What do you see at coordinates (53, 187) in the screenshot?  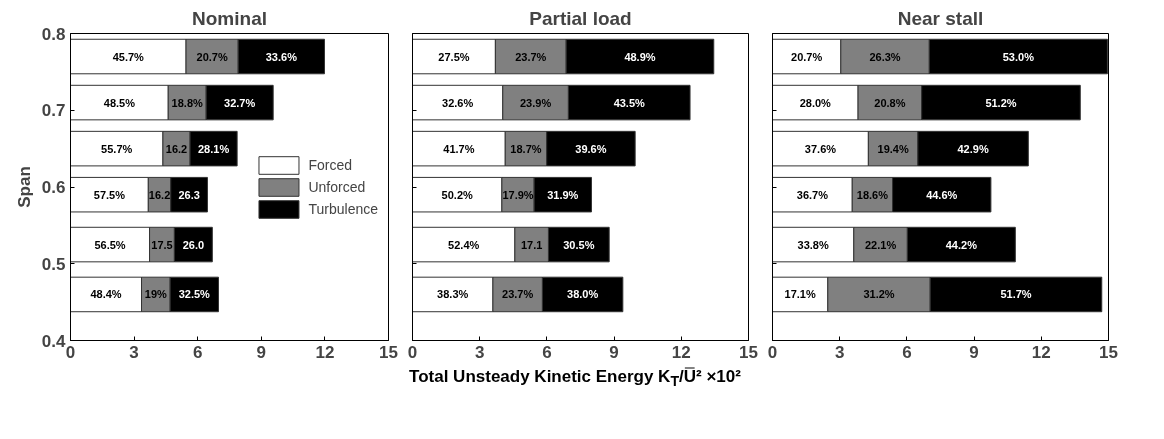 I see `y-tick-label: 0.6` at bounding box center [53, 187].